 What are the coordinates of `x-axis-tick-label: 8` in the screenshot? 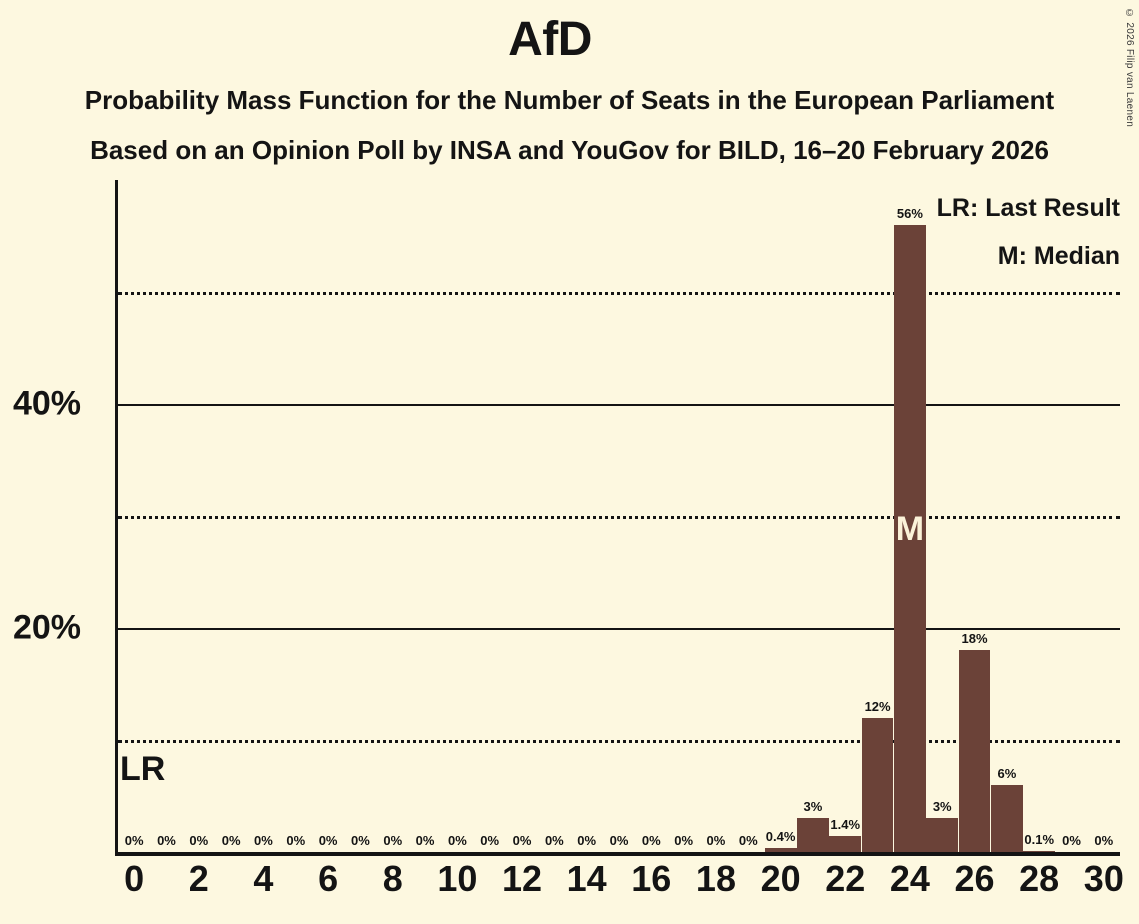 It's located at (392, 878).